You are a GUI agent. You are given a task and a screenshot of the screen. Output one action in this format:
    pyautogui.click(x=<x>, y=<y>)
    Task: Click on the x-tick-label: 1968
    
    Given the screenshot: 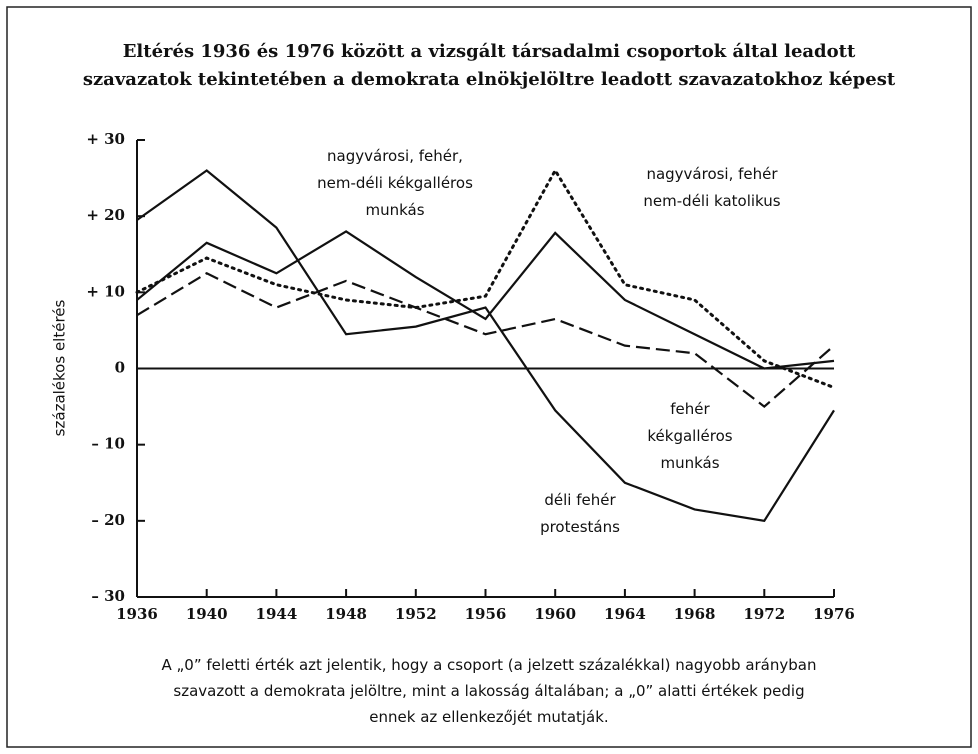 What is the action you would take?
    pyautogui.click(x=695, y=614)
    